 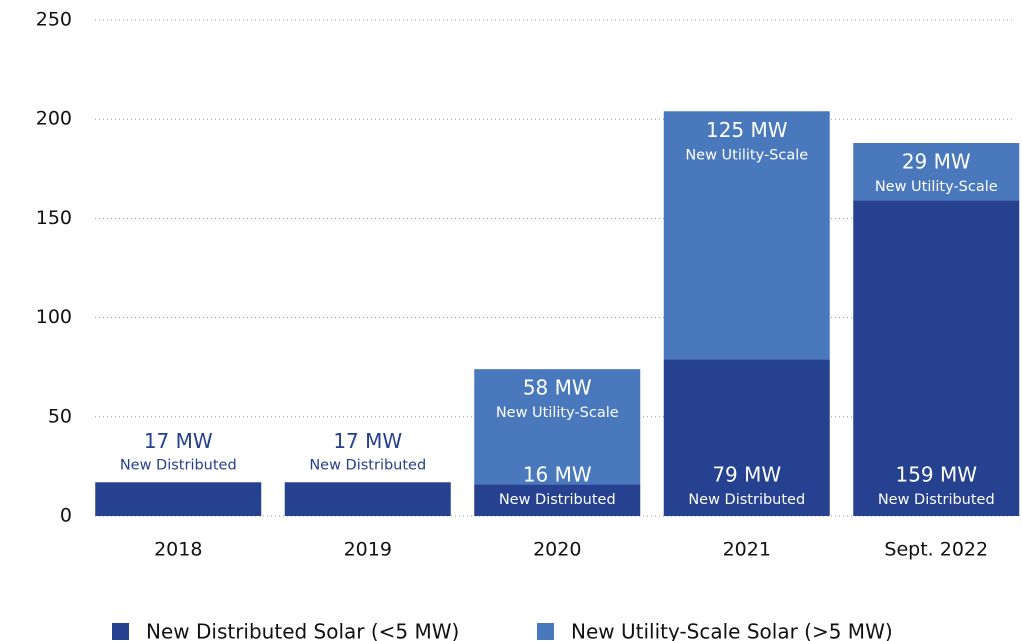 What do you see at coordinates (54, 218) in the screenshot?
I see `y-tick-label: 150` at bounding box center [54, 218].